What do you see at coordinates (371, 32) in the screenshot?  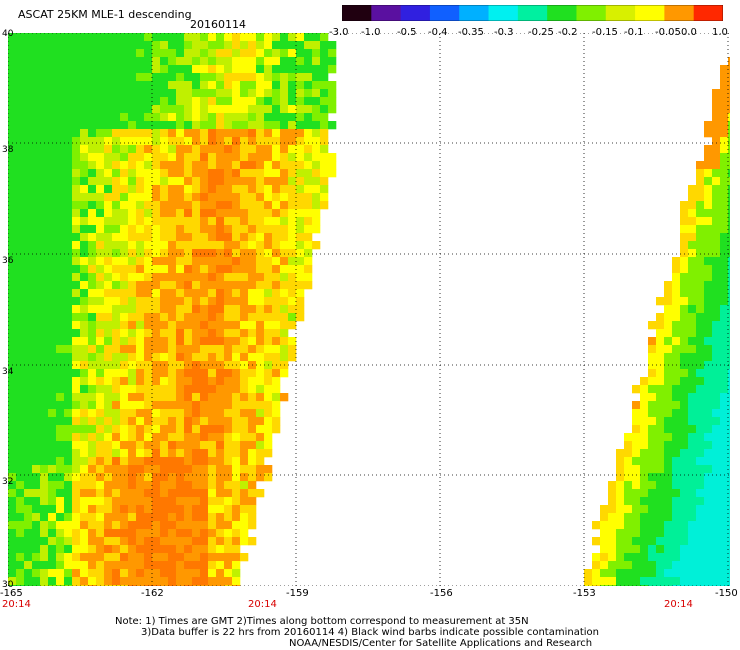 I see `colorbar-label: -1.0` at bounding box center [371, 32].